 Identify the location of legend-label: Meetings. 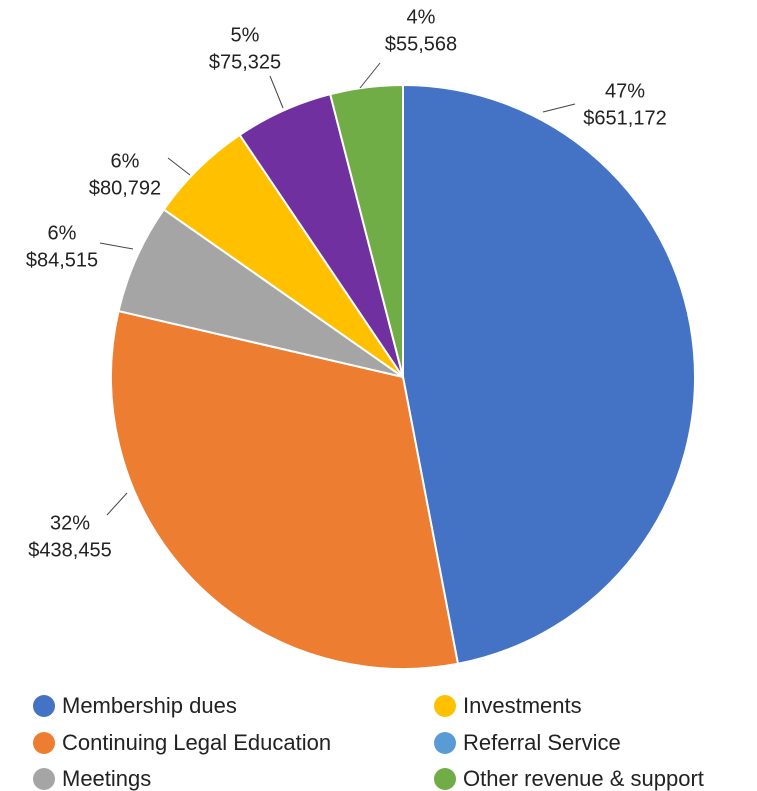
(106, 778).